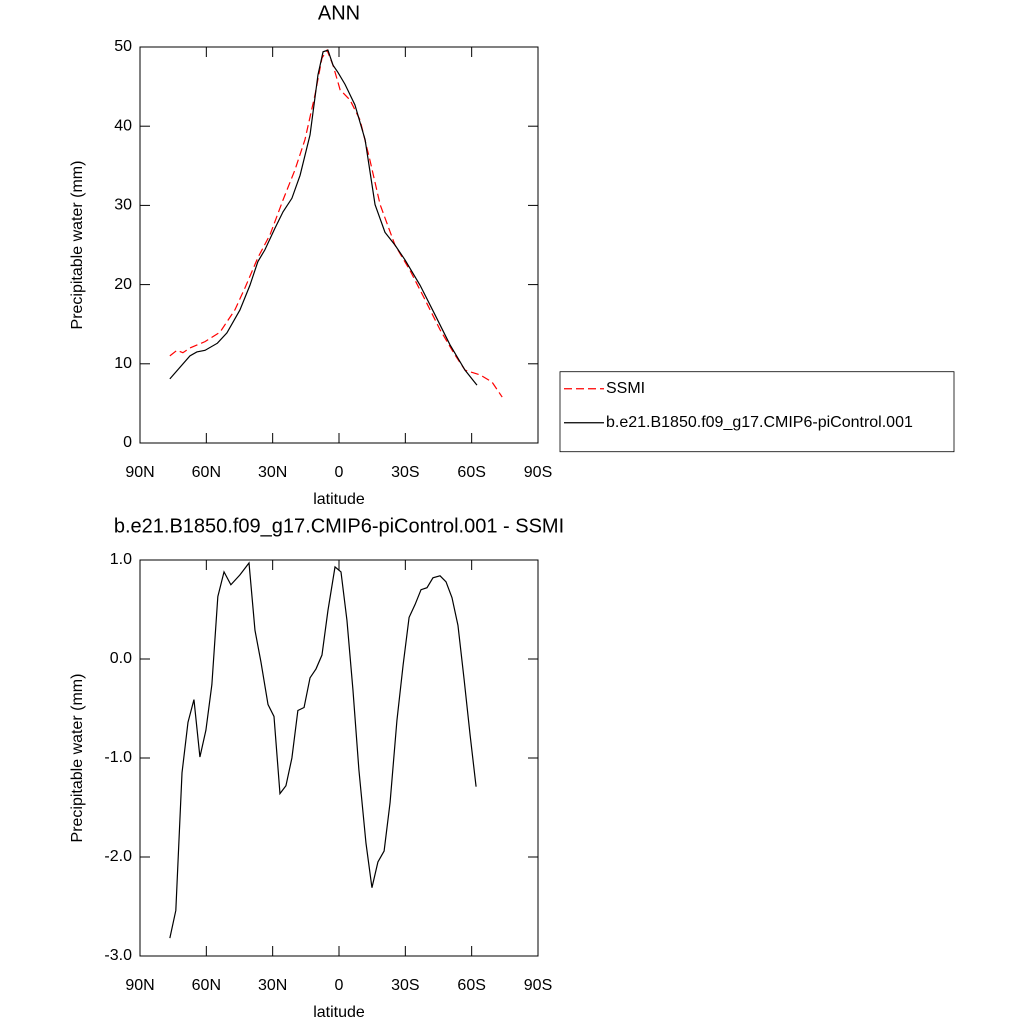 This screenshot has width=1024, height=1024. Describe the element at coordinates (127, 442) in the screenshot. I see `y-tick-label: 0` at that location.